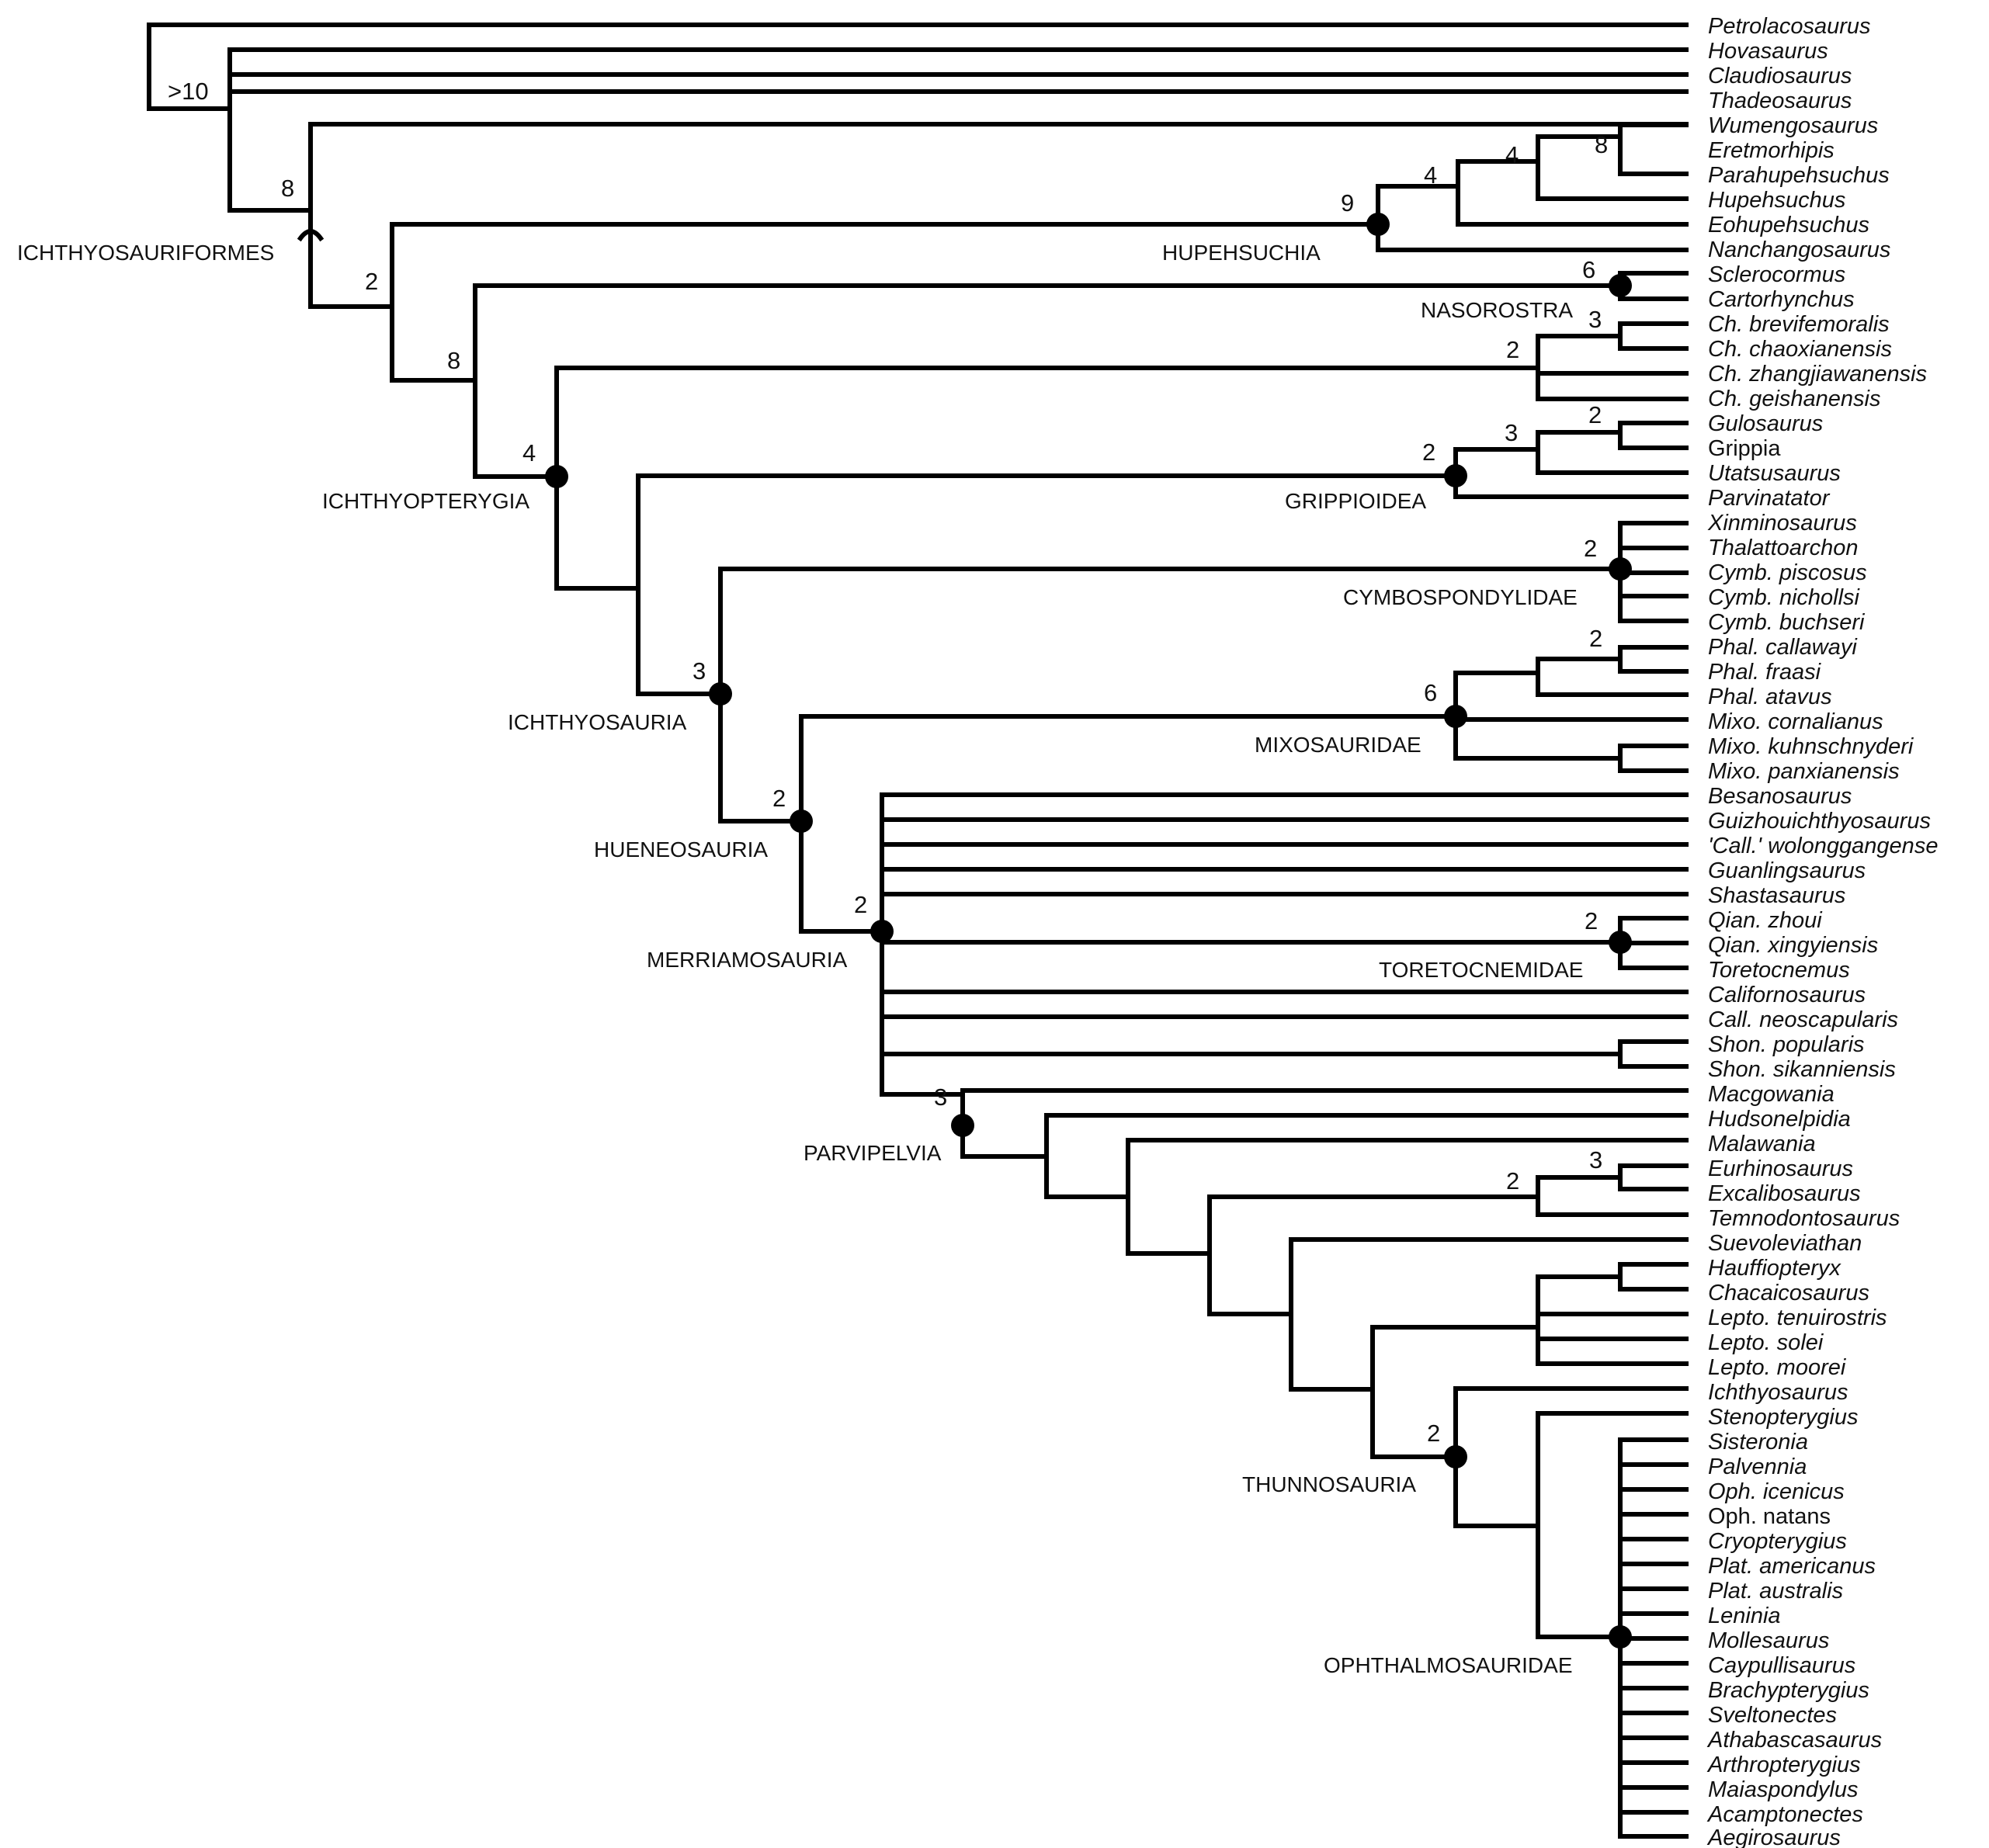  I want to click on branch-mixo-cherry, so click(1653, 758).